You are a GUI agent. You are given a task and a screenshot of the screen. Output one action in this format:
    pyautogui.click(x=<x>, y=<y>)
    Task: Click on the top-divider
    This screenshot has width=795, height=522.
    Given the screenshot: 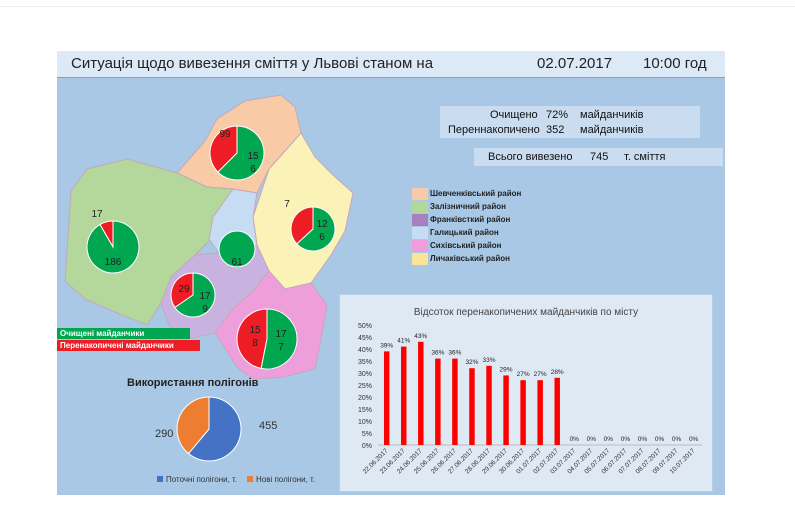 What is the action you would take?
    pyautogui.click(x=397, y=6)
    